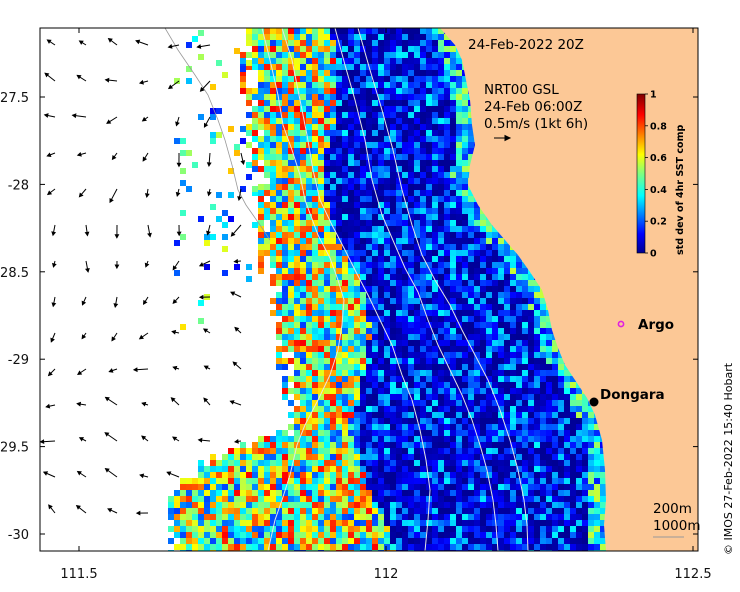 The height and width of the screenshot is (592, 740). Describe the element at coordinates (144, 119) in the screenshot. I see `current-vector-head` at that location.